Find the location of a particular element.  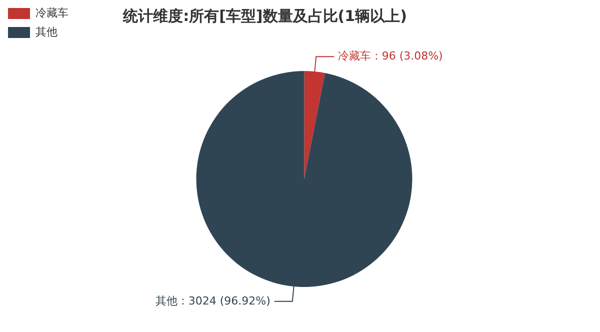

data-label: 其他 : 3024 (96.92%) is located at coordinates (213, 301).